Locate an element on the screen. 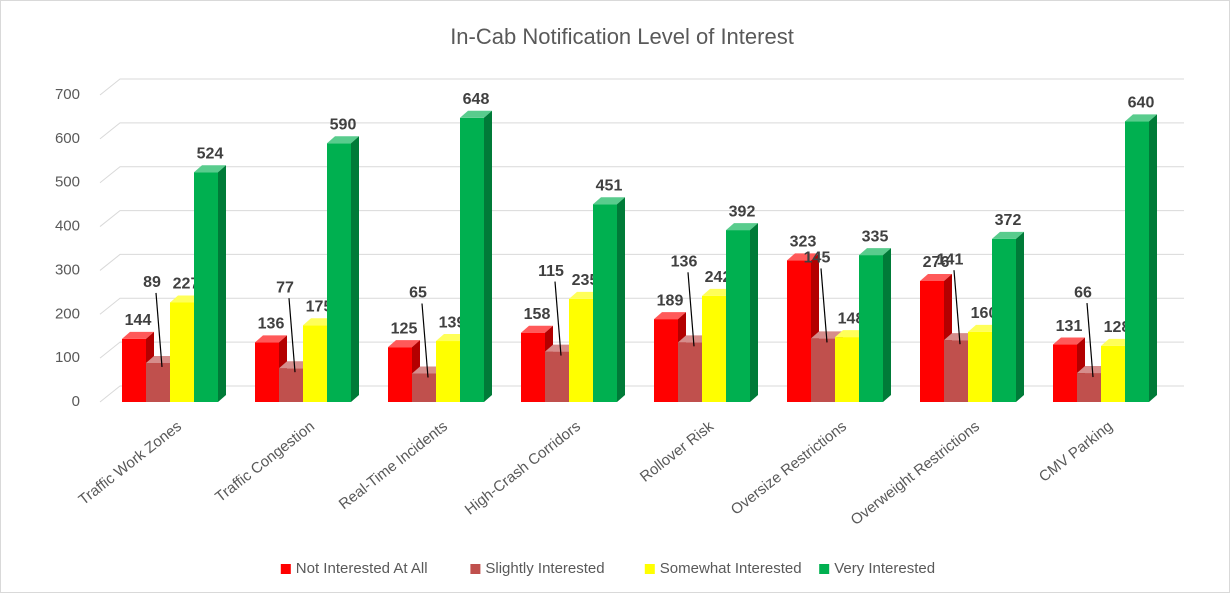  data-label: 125 is located at coordinates (404, 328).